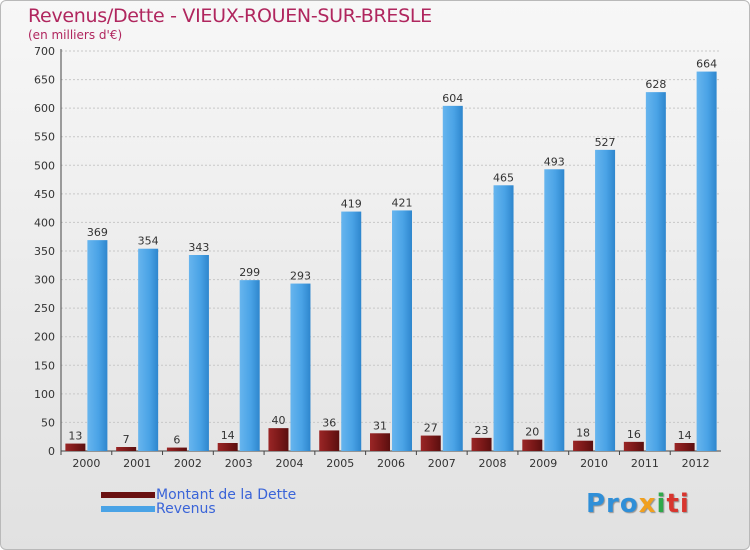 The width and height of the screenshot is (750, 550). Describe the element at coordinates (706, 261) in the screenshot. I see `bar-revenus-2012` at that location.